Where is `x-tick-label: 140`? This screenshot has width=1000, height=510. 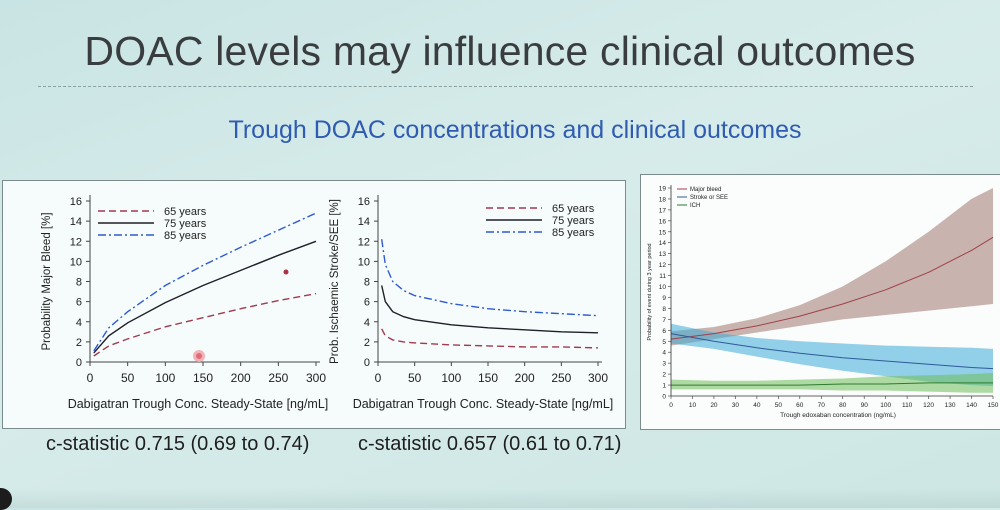
x-tick-label: 140 is located at coordinates (971, 405).